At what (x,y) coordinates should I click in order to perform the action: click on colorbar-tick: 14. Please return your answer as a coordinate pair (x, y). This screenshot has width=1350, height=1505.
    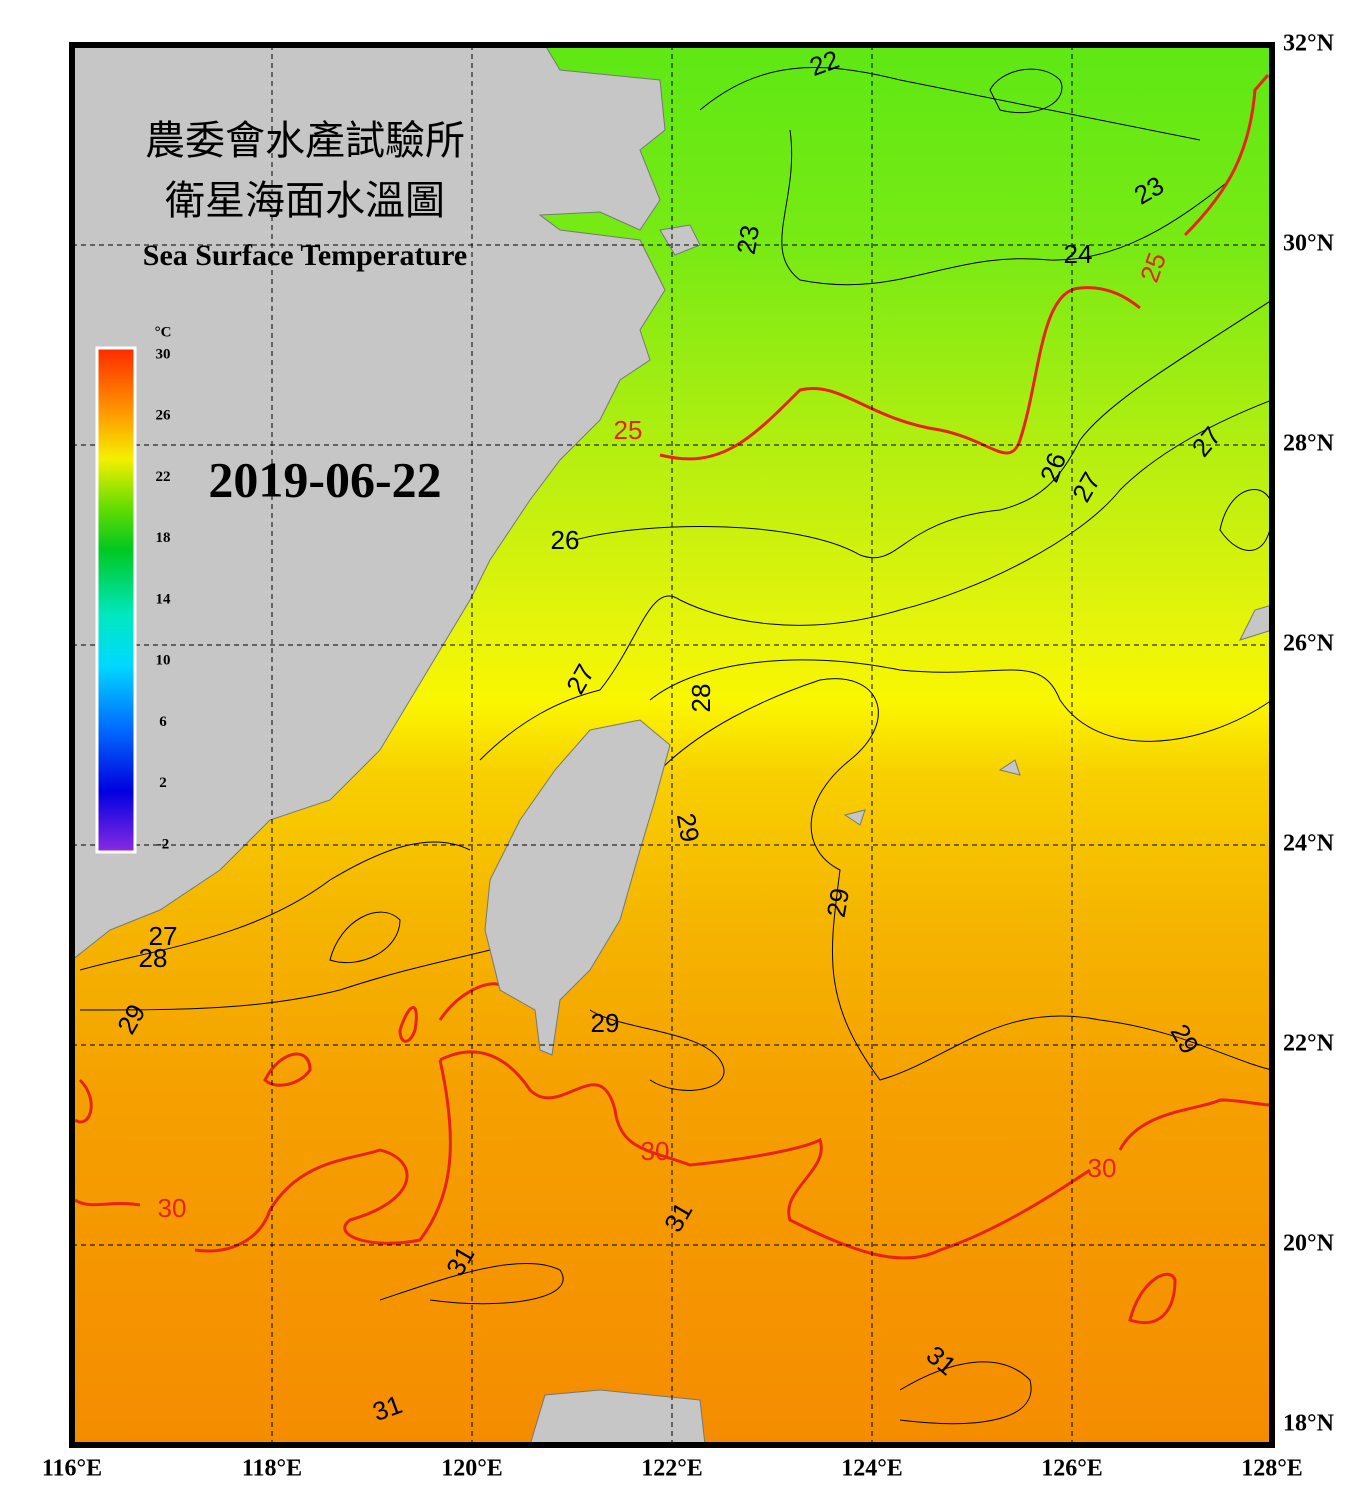
    Looking at the image, I should click on (164, 599).